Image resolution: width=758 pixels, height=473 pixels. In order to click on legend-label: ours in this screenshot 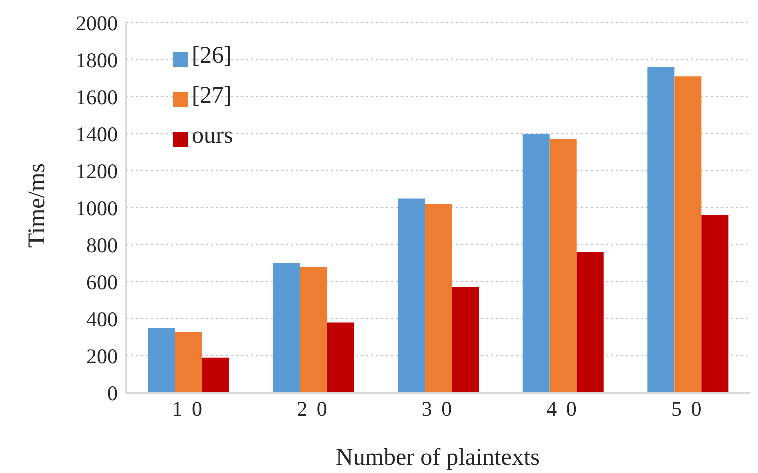, I will do `click(213, 136)`.